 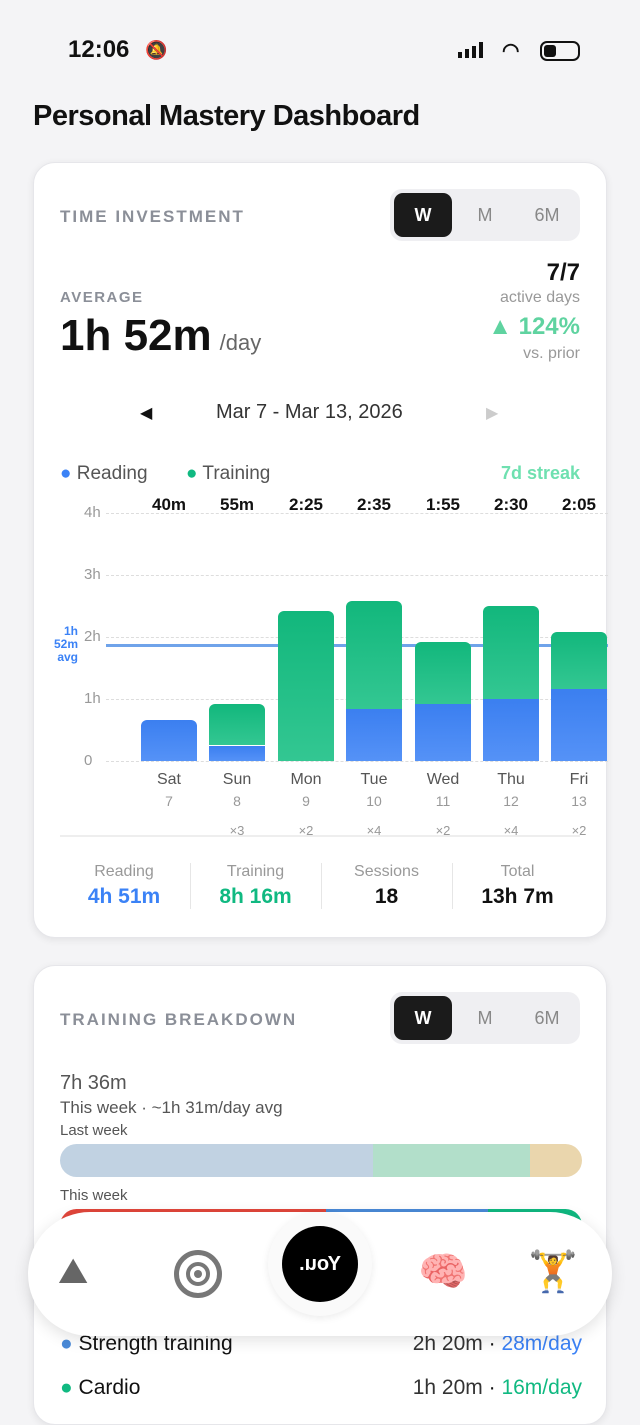 I want to click on training-total: 7h 36m, so click(x=93, y=1083).